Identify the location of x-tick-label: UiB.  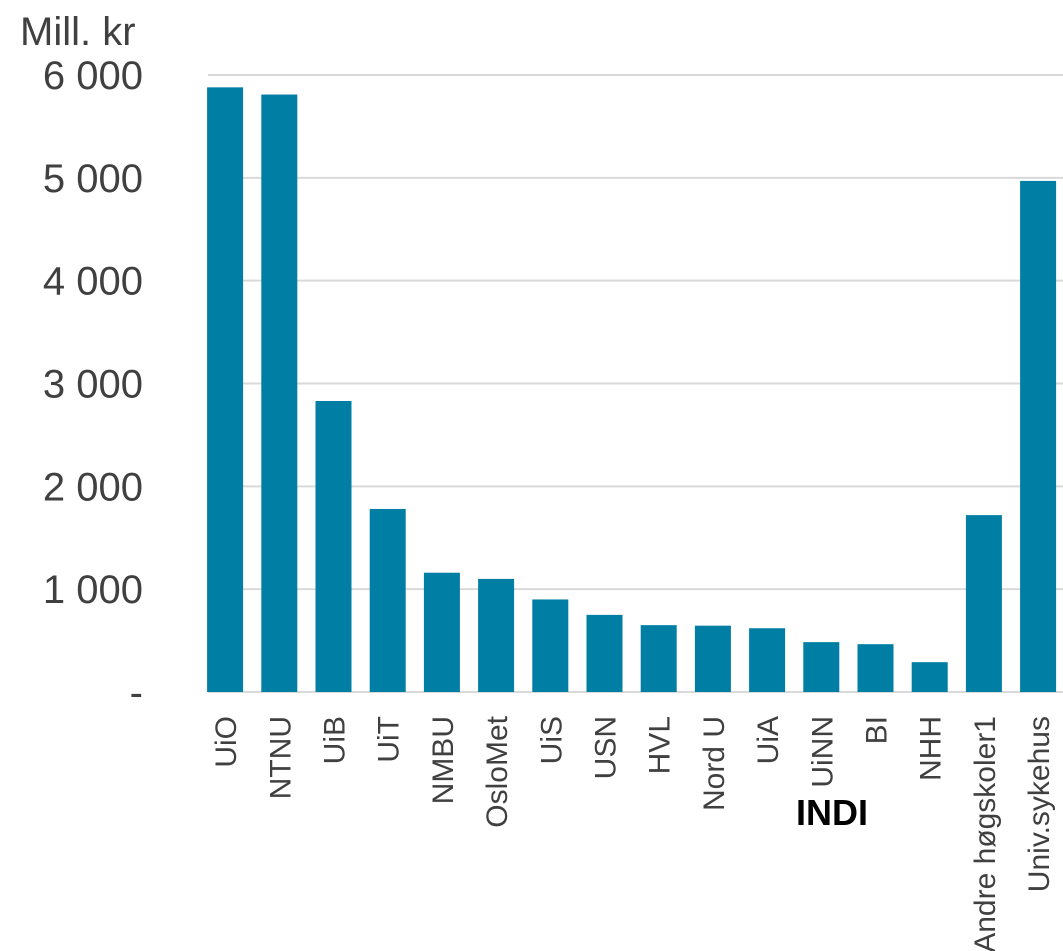
(335, 740).